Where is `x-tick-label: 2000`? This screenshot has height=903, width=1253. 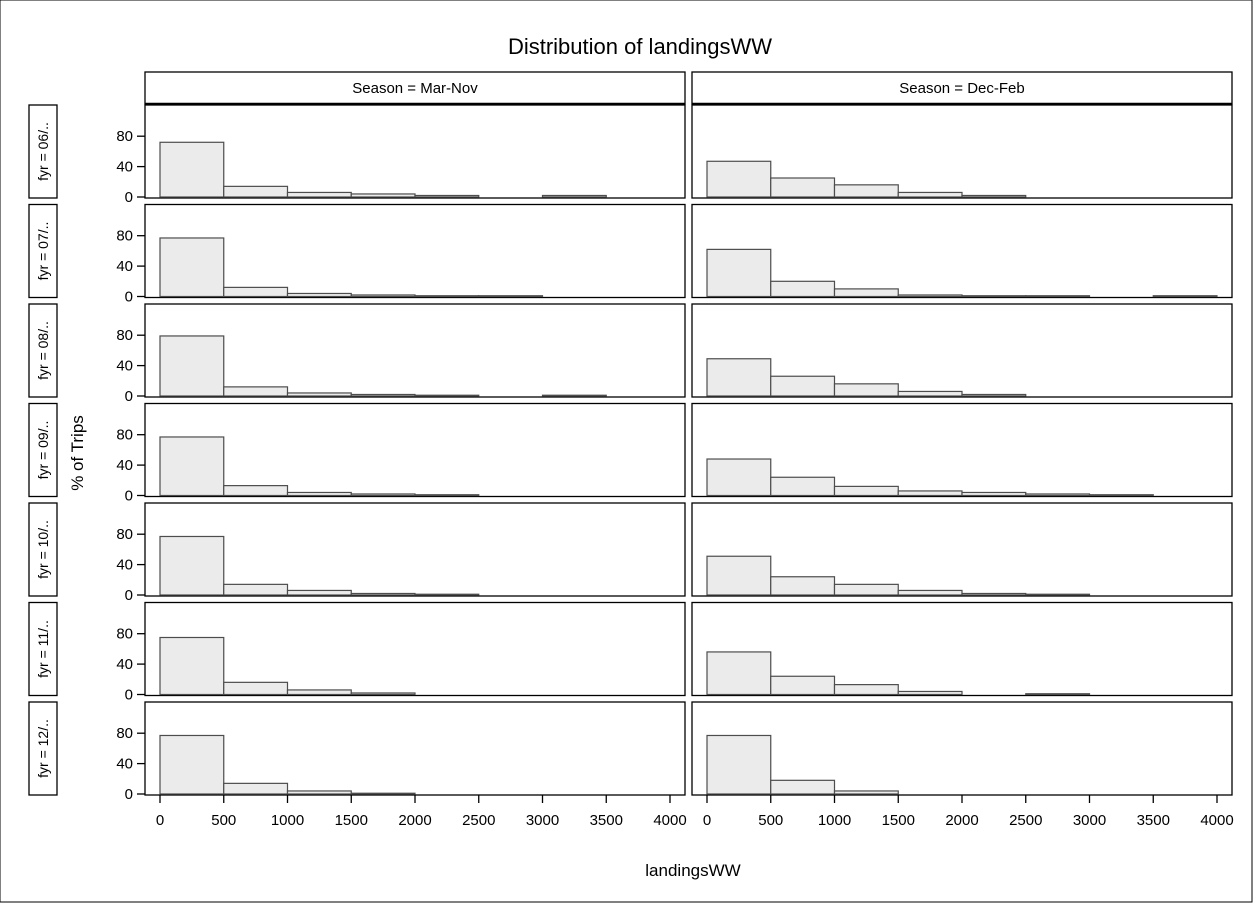
x-tick-label: 2000 is located at coordinates (414, 820).